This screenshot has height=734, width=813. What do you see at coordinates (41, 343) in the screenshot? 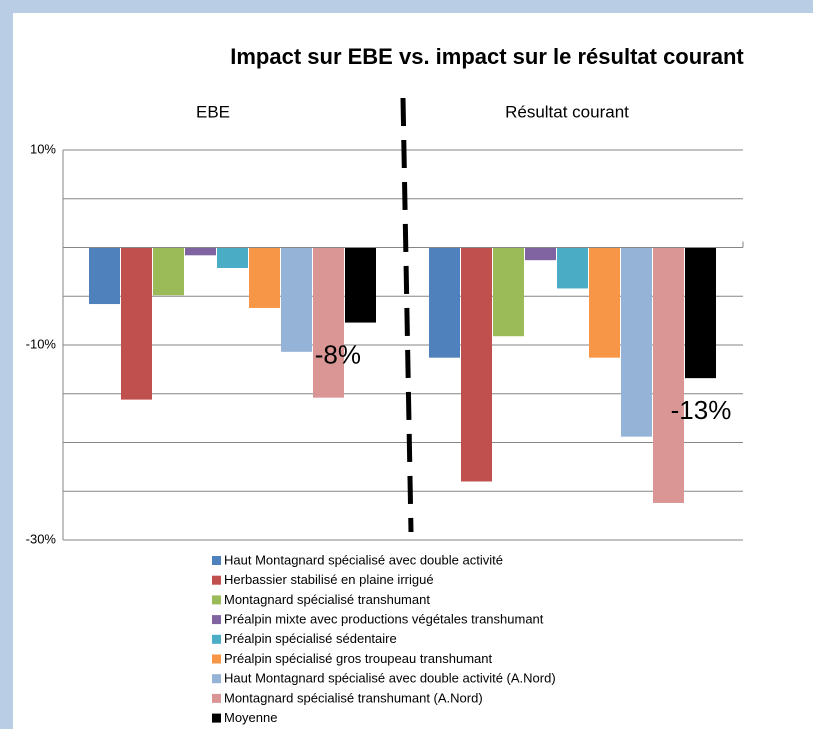
I see `y-tick-label: -10%` at bounding box center [41, 343].